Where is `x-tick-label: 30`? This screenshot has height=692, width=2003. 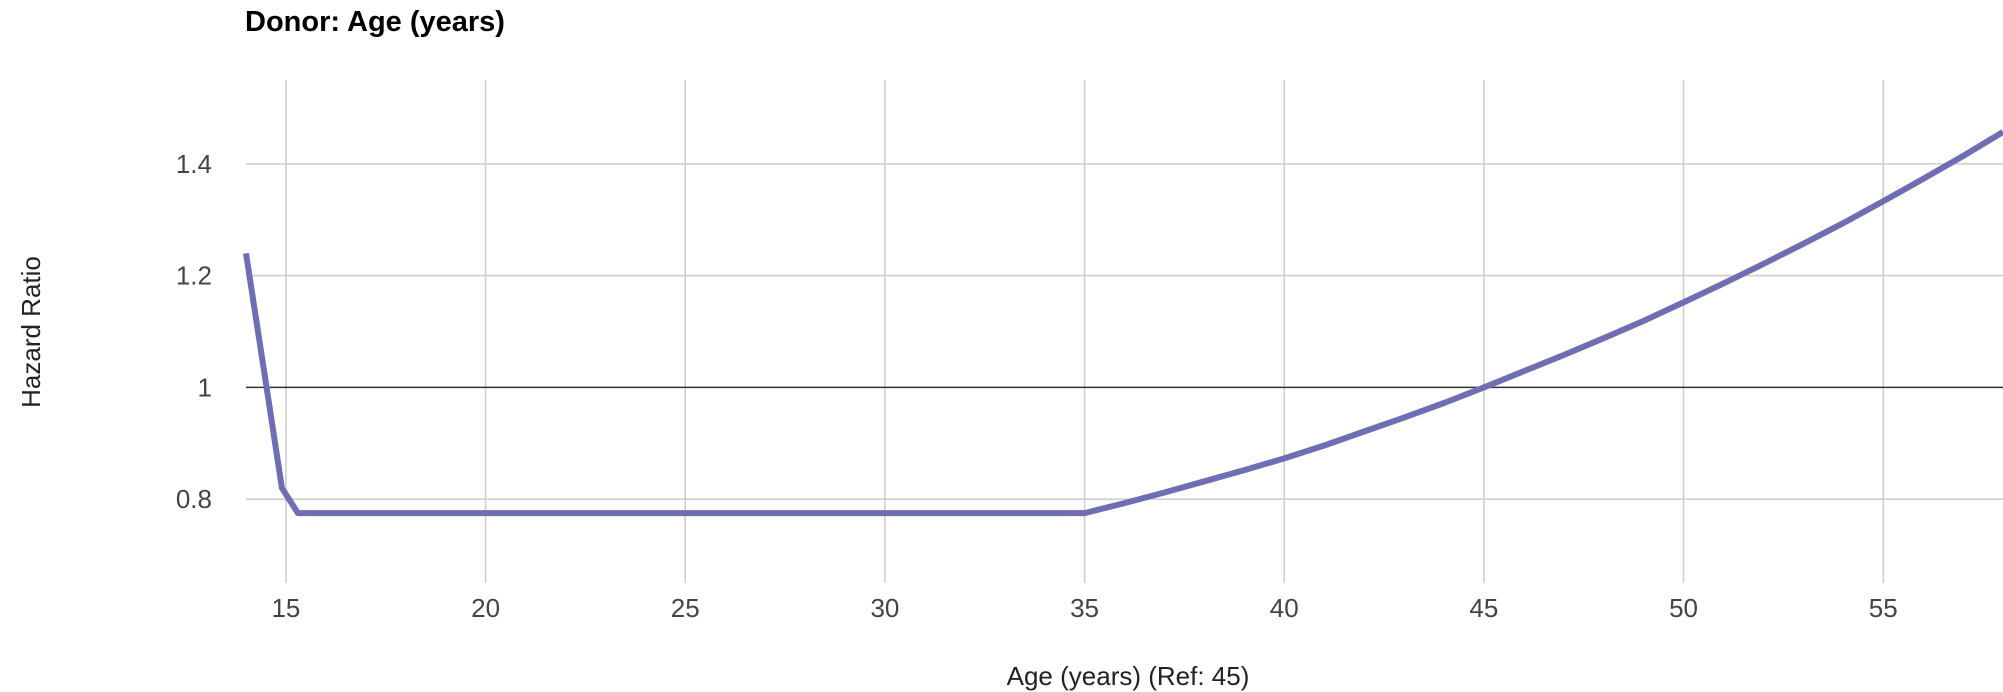
x-tick-label: 30 is located at coordinates (884, 608).